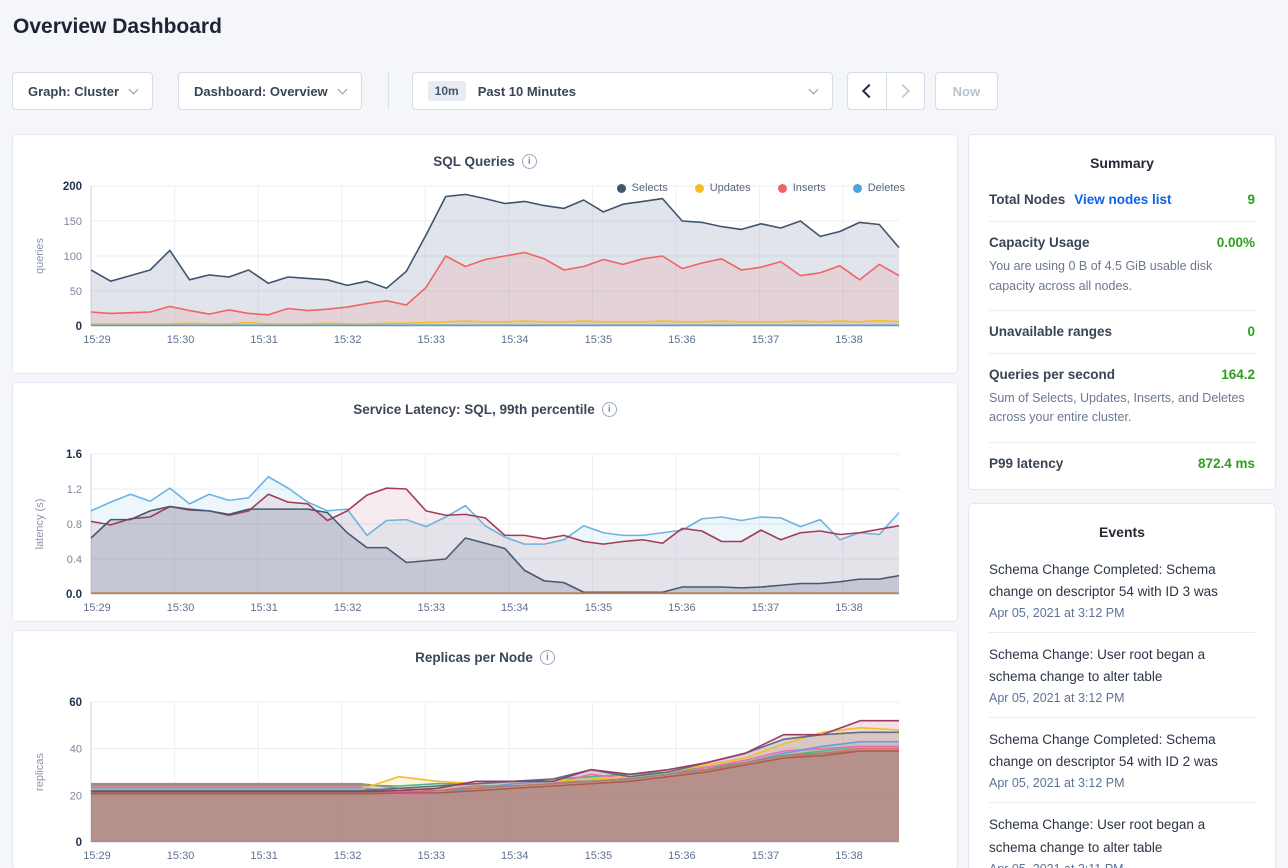 This screenshot has width=1288, height=868. Describe the element at coordinates (474, 409) in the screenshot. I see `chart-title: Service Latency: SQL, 99th percentile` at that location.